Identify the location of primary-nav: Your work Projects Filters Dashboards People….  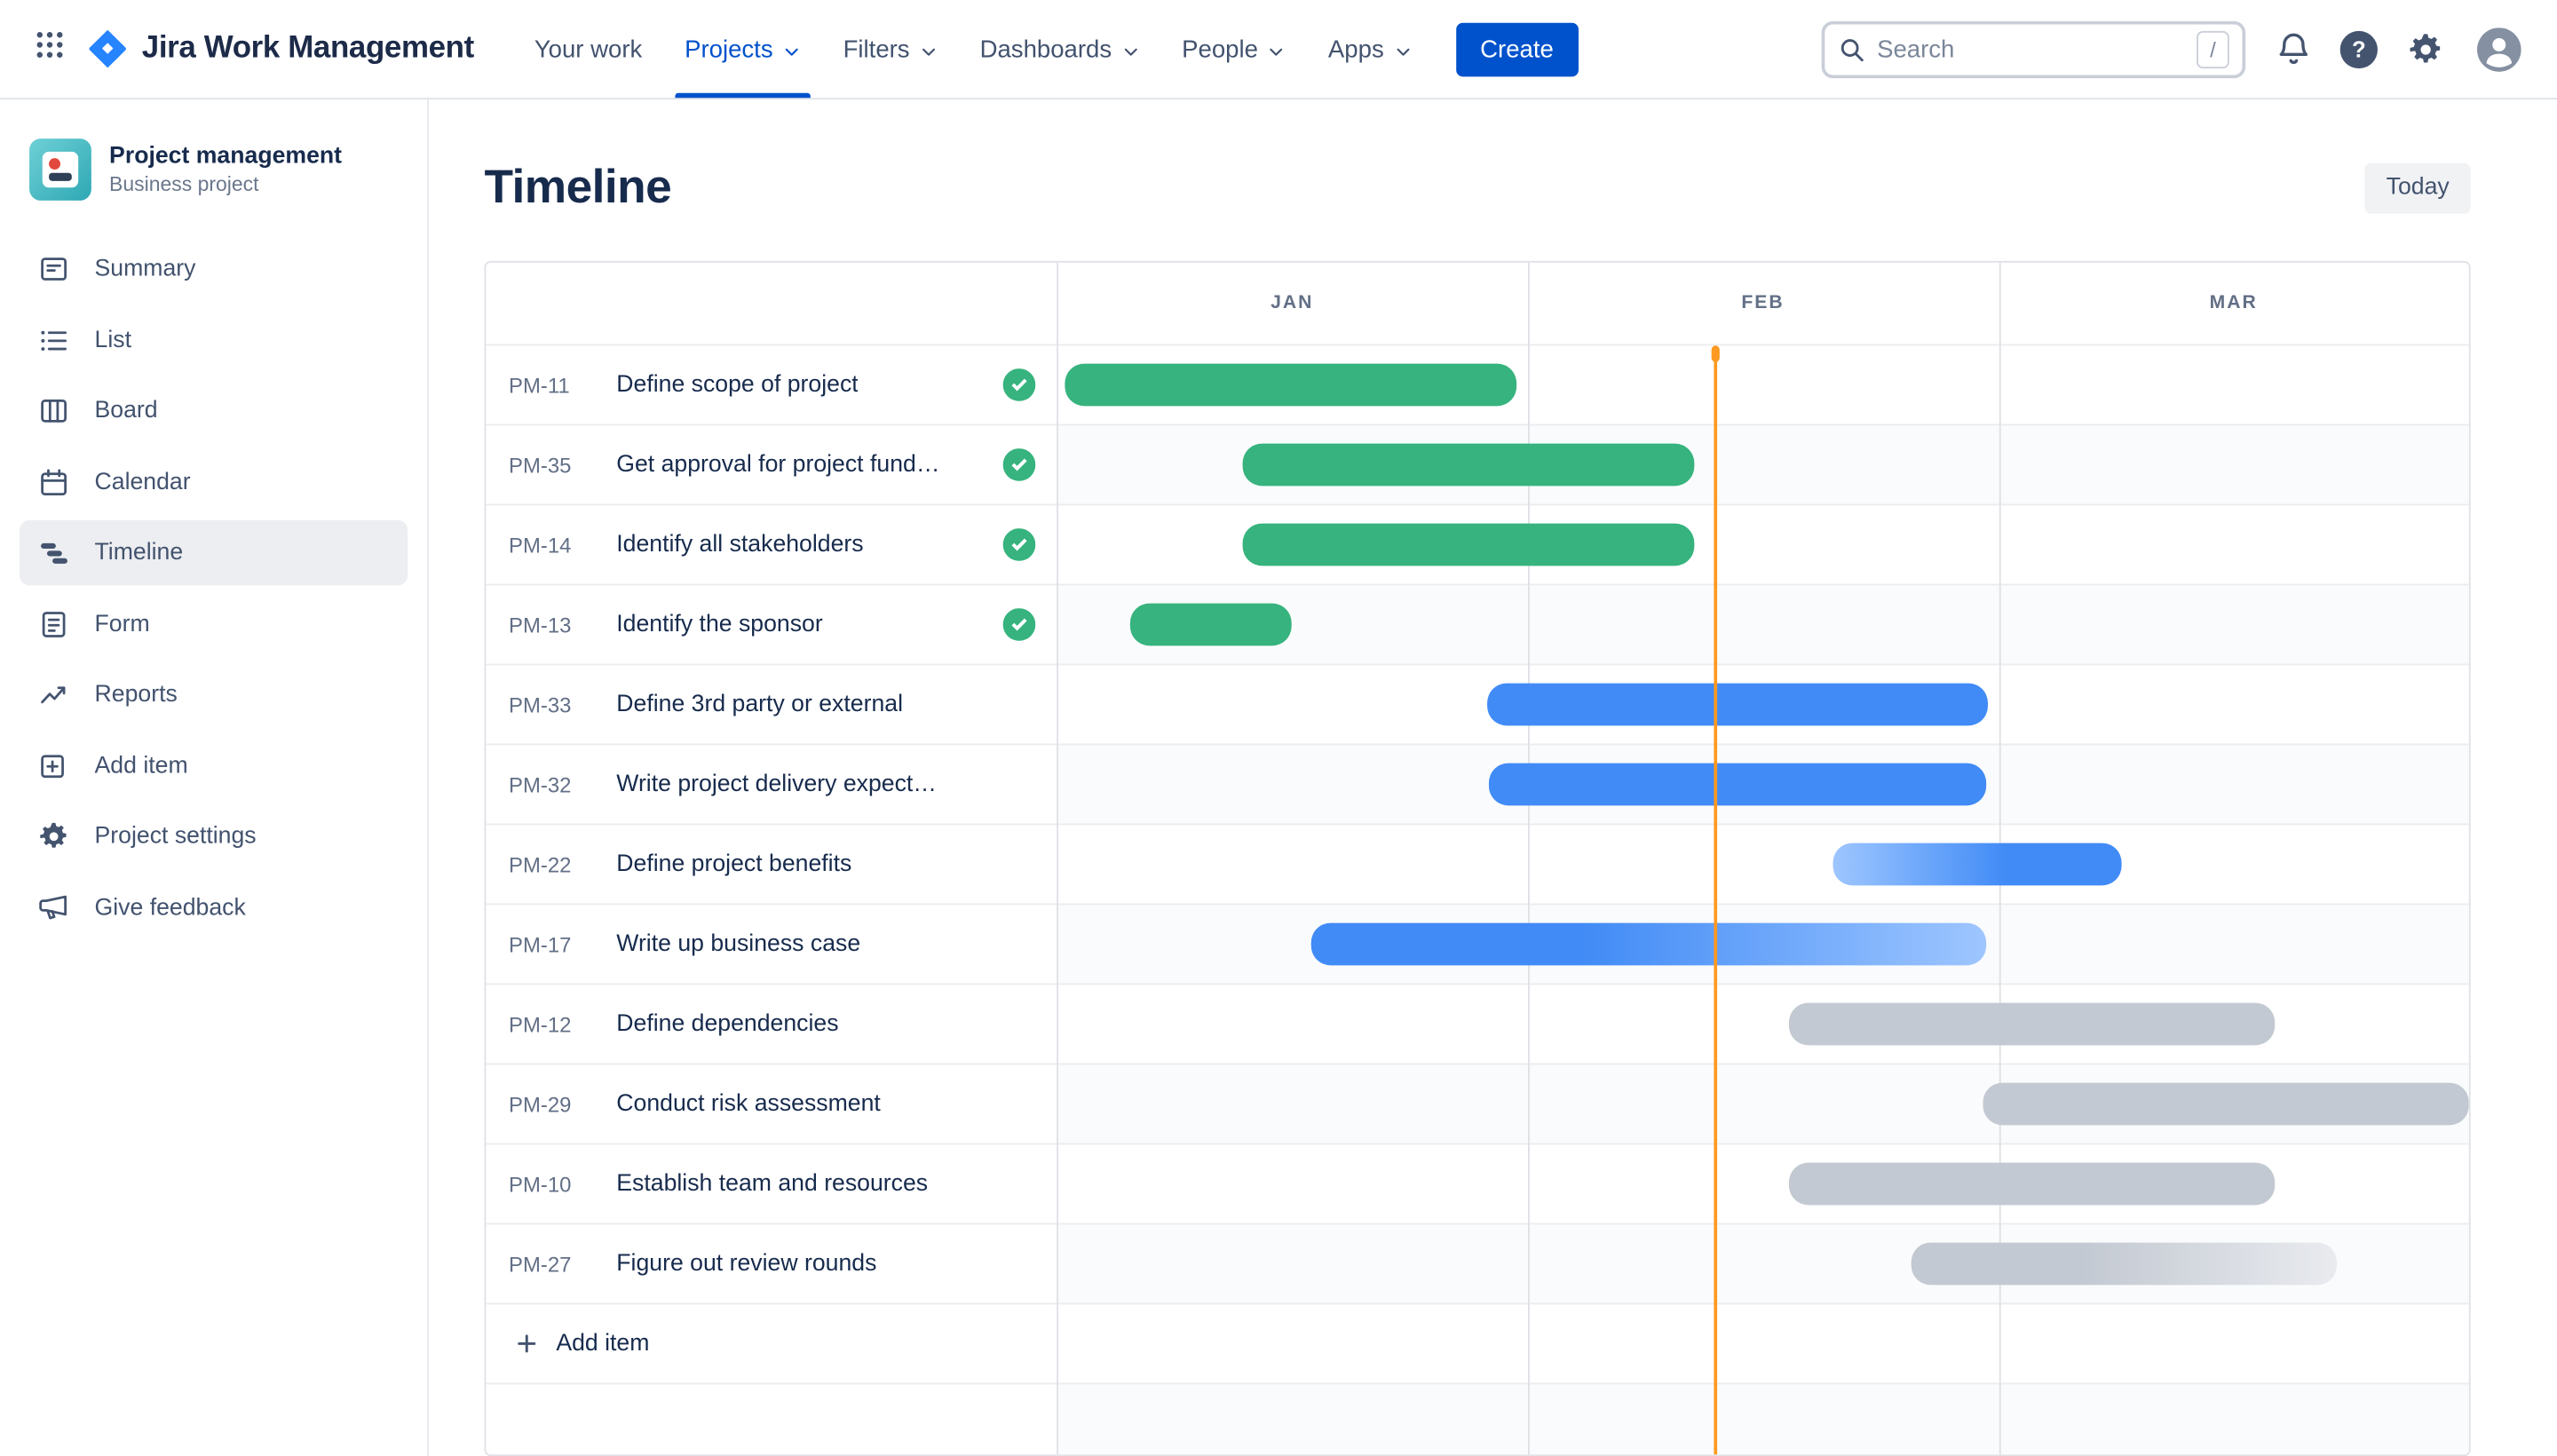
(973, 49).